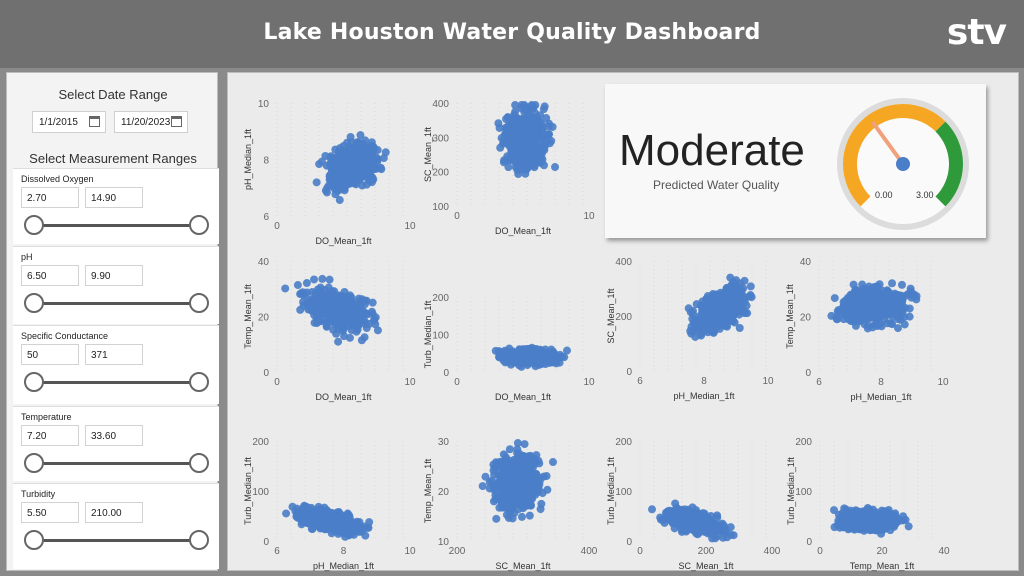 The width and height of the screenshot is (1024, 576). Describe the element at coordinates (118, 225) in the screenshot. I see `slicer-track` at that location.